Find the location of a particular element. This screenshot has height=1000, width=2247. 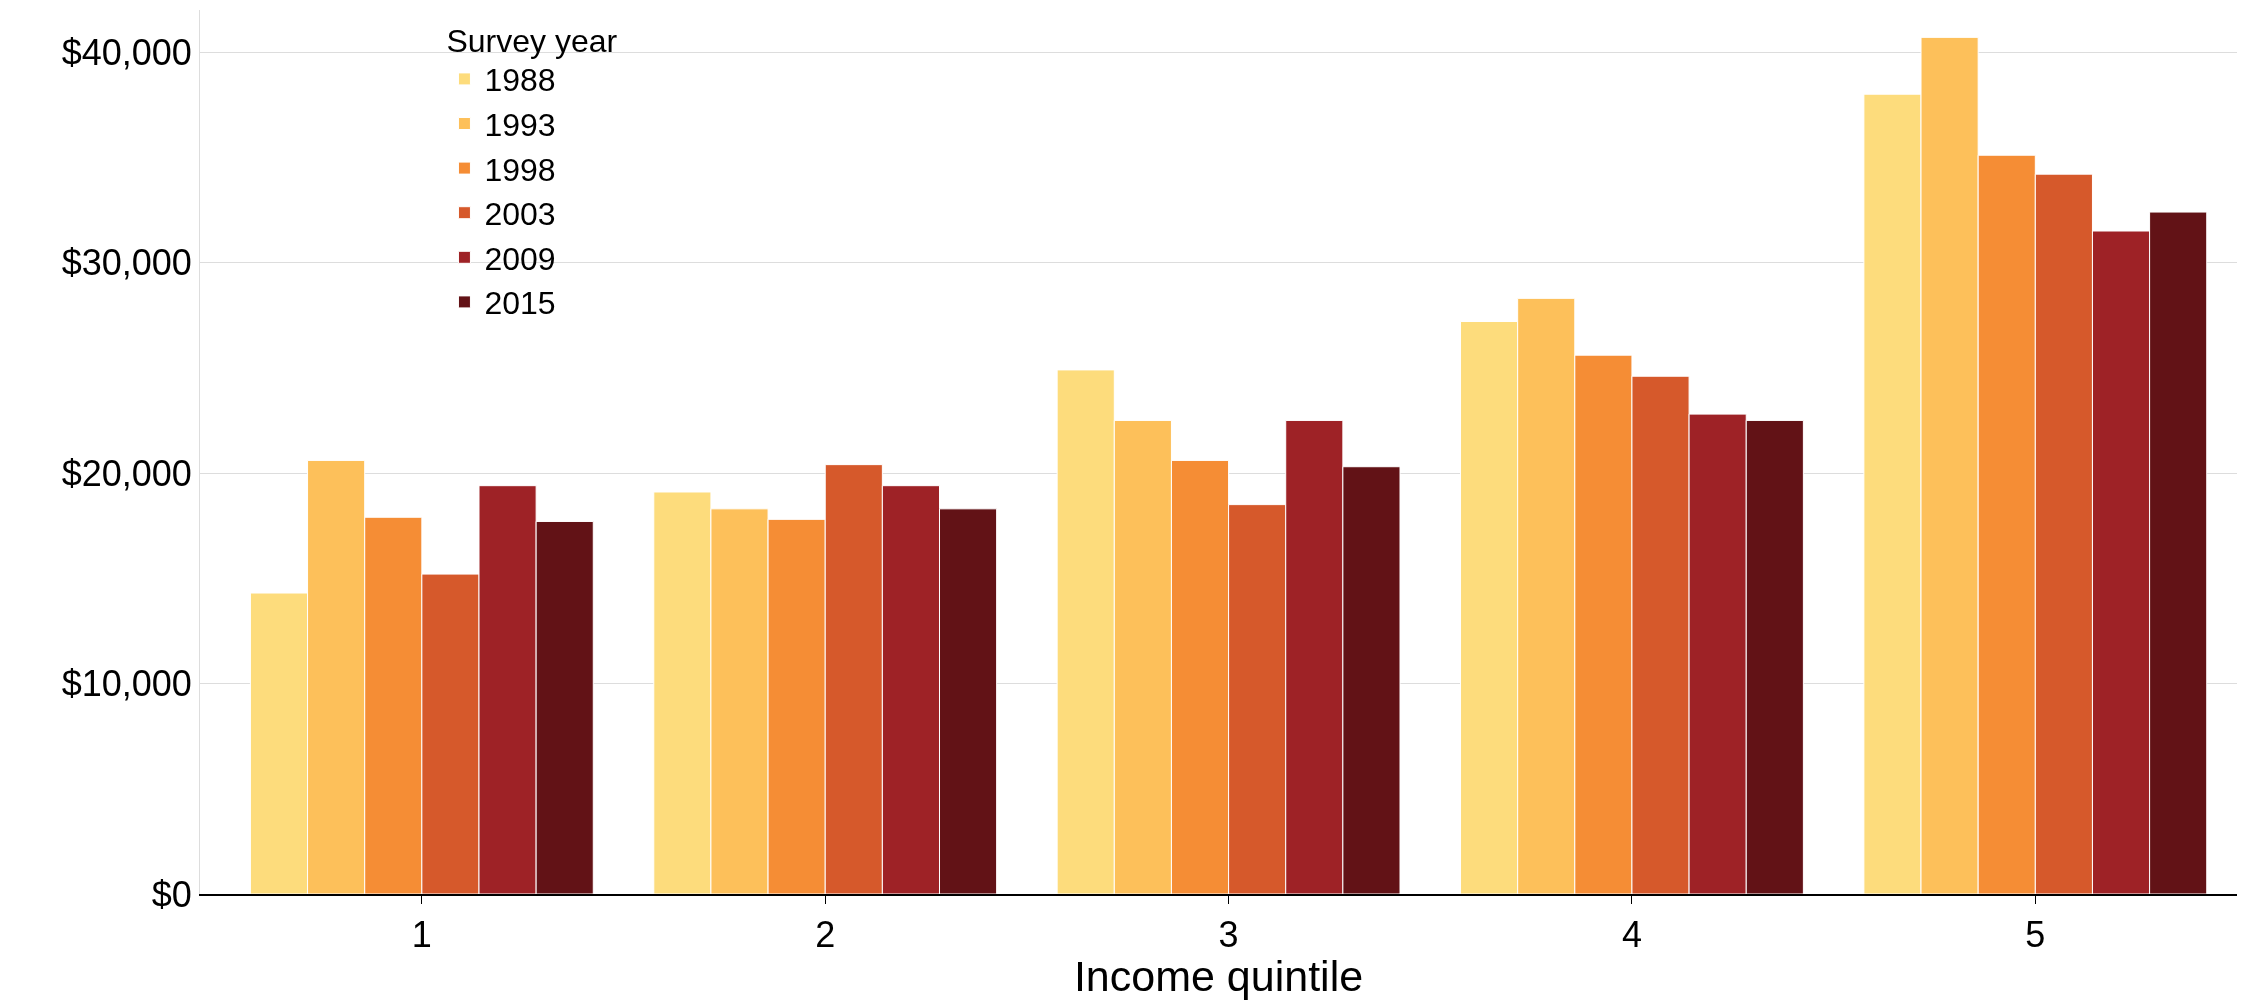

y-tick-label: $0 is located at coordinates (171, 894).